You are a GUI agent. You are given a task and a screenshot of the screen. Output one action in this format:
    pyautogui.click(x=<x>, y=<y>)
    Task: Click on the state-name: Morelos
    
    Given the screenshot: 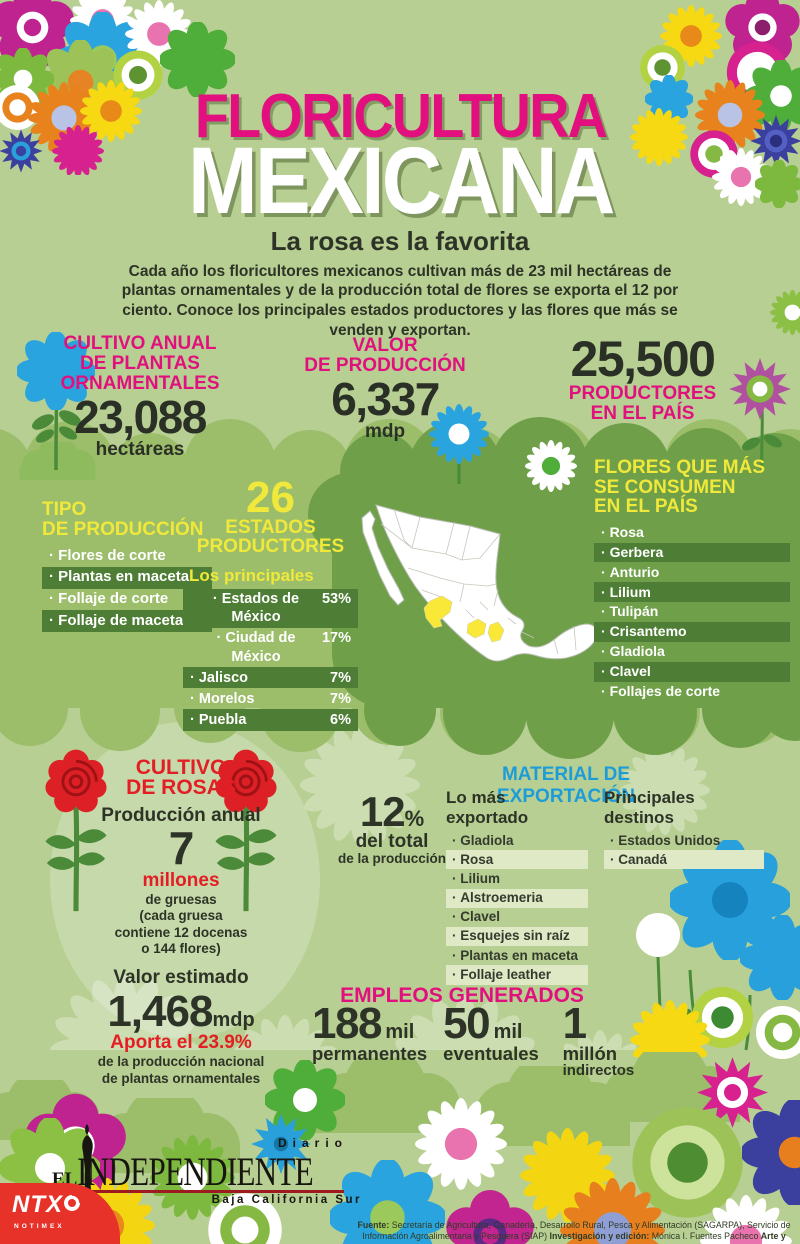 What is the action you would take?
    pyautogui.click(x=222, y=699)
    